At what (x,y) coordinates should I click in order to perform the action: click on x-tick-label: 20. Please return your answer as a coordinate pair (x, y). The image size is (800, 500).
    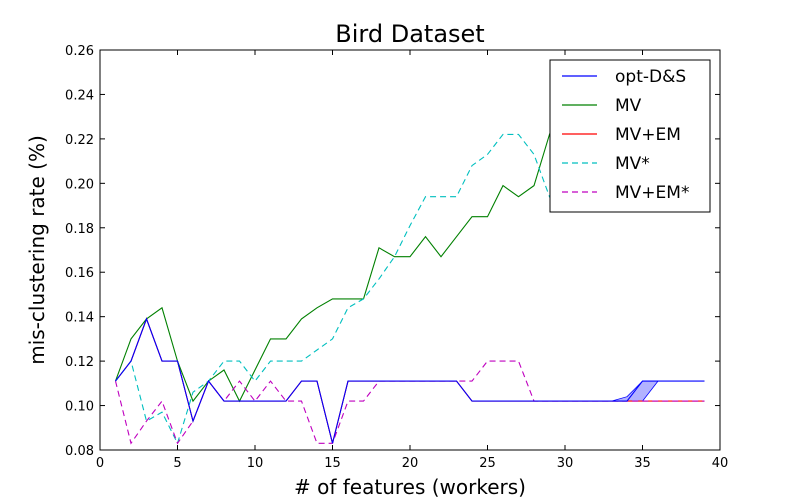
    Looking at the image, I should click on (410, 463).